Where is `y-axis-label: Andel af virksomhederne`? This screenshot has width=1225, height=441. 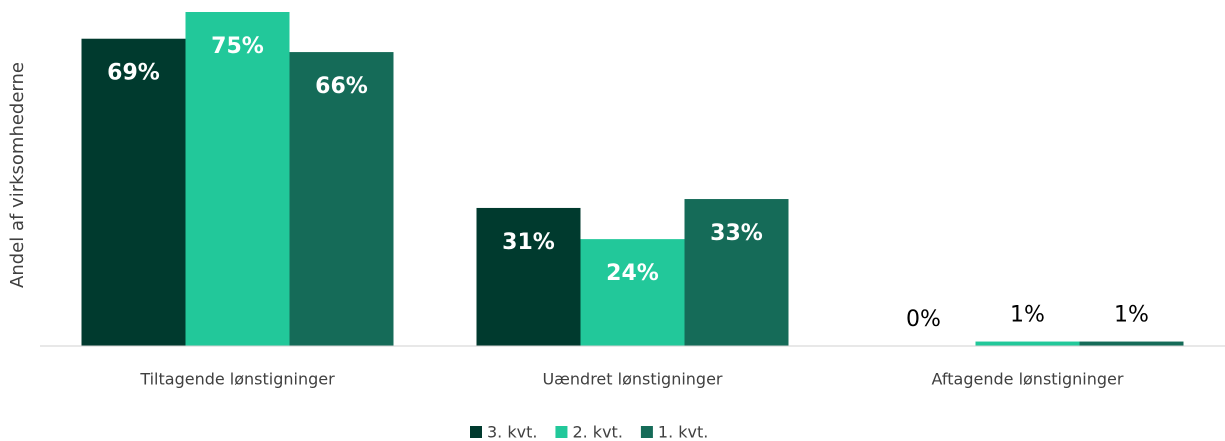
y-axis-label: Andel af virksomhederne is located at coordinates (17, 175).